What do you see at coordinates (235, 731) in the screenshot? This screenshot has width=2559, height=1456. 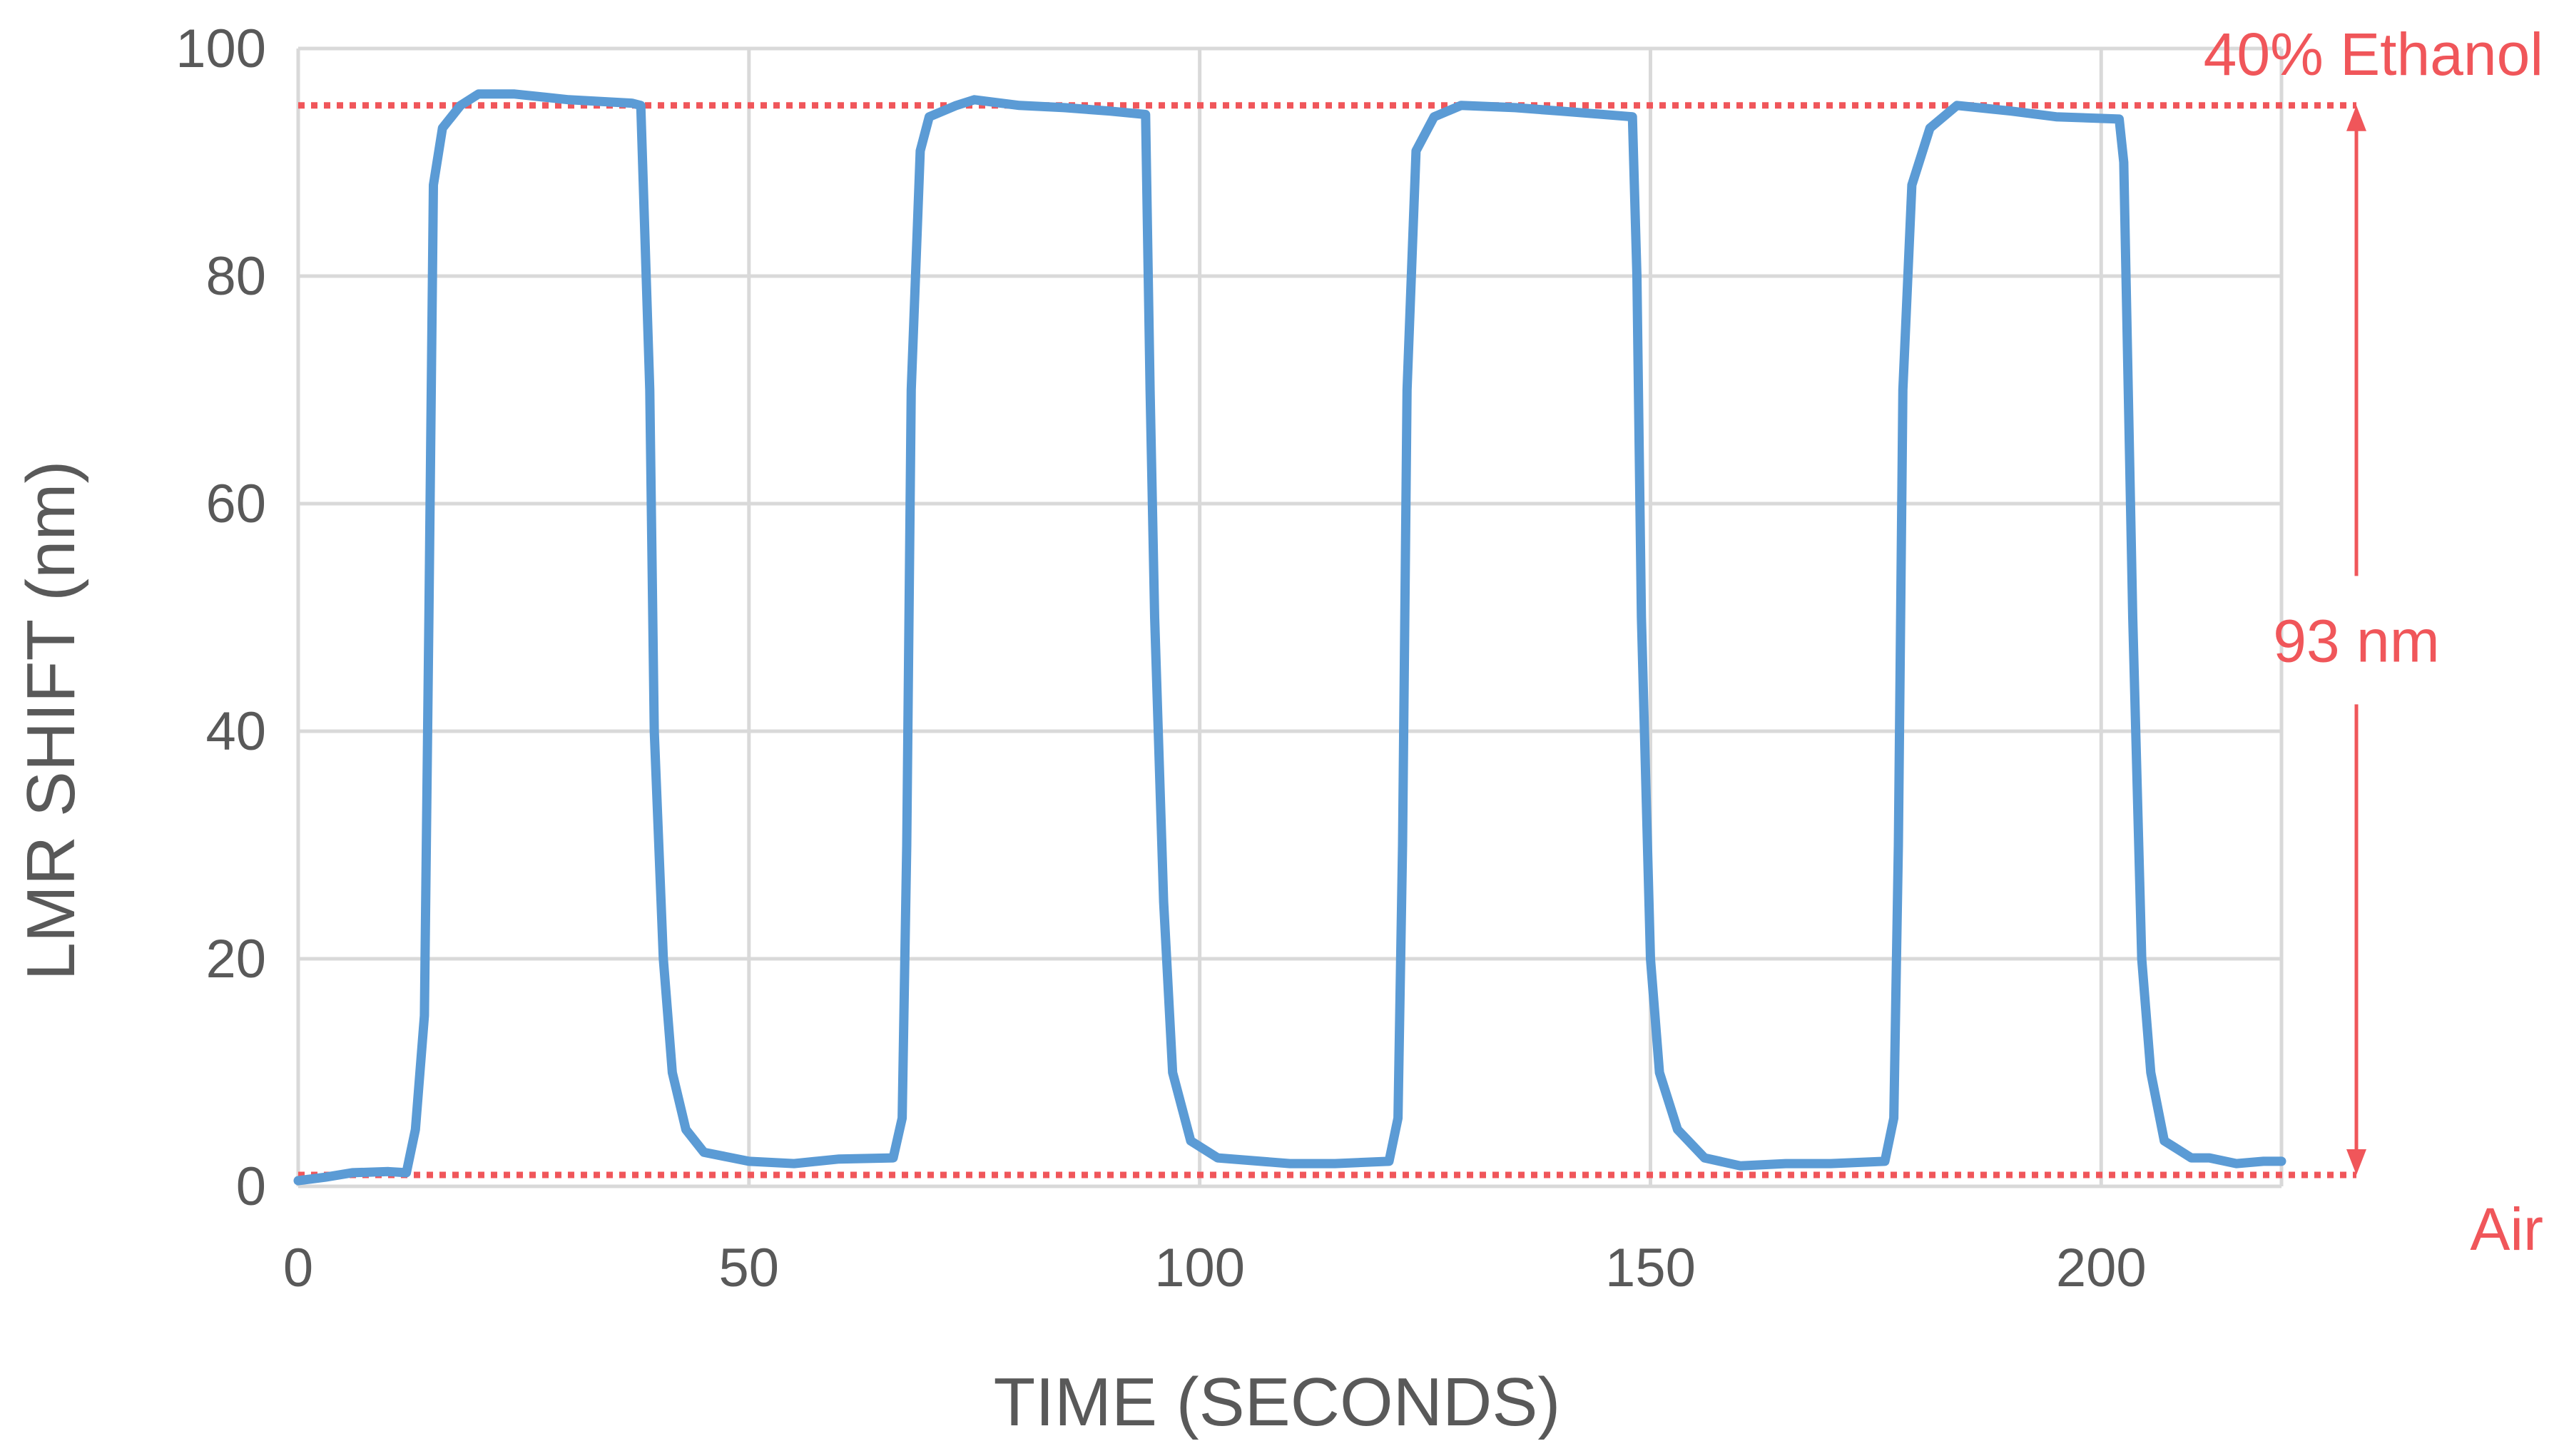 I see `y-tick-label: 40` at bounding box center [235, 731].